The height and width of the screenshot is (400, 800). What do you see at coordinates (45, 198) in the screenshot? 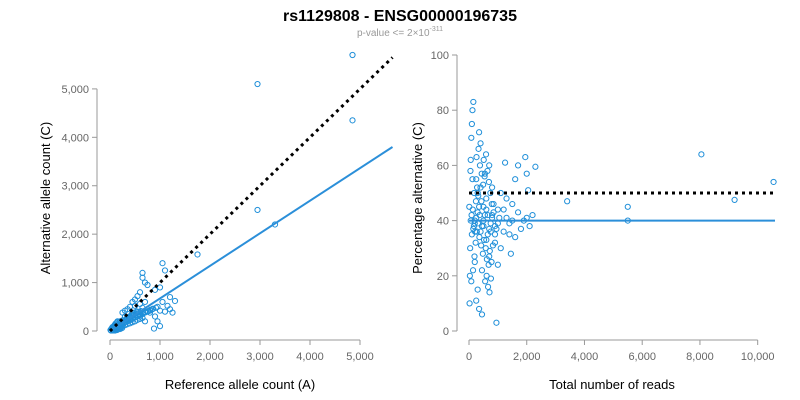
I see `left-y-axis-label: Alternative allele count (C)` at bounding box center [45, 198].